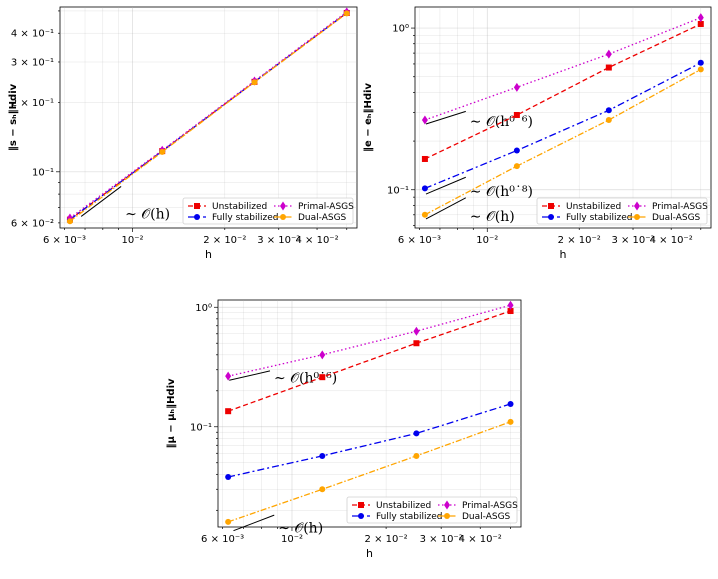  I want to click on y-axis-label: ‖s − sₕ‖Hdiv, so click(13, 117).